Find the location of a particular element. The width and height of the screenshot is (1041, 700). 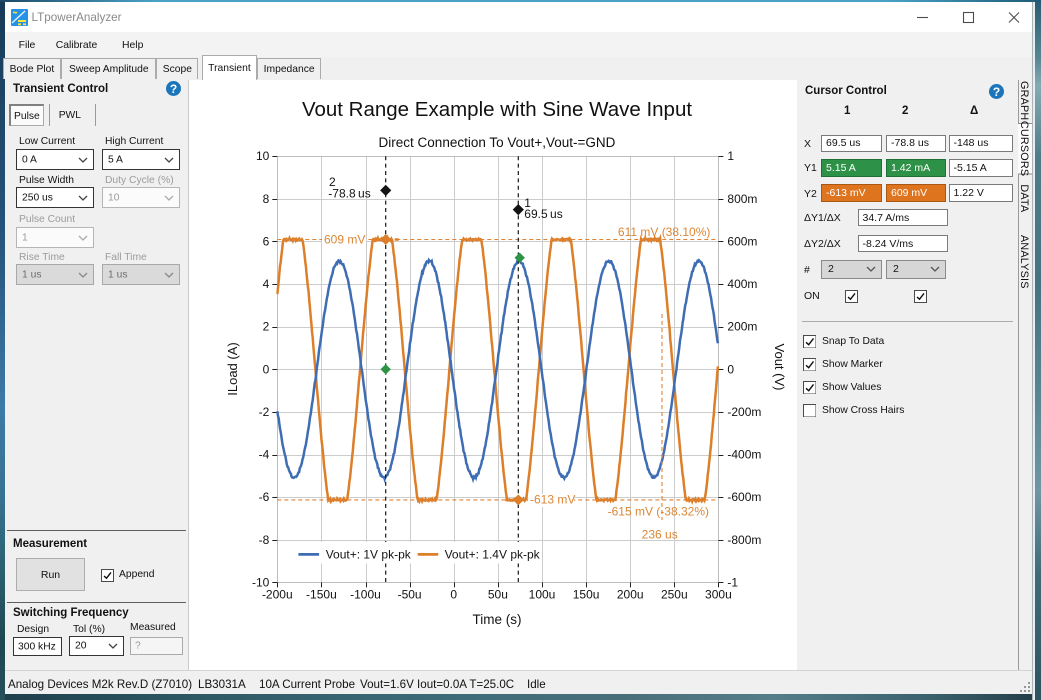

svg-text: 50u is located at coordinates (498, 594).